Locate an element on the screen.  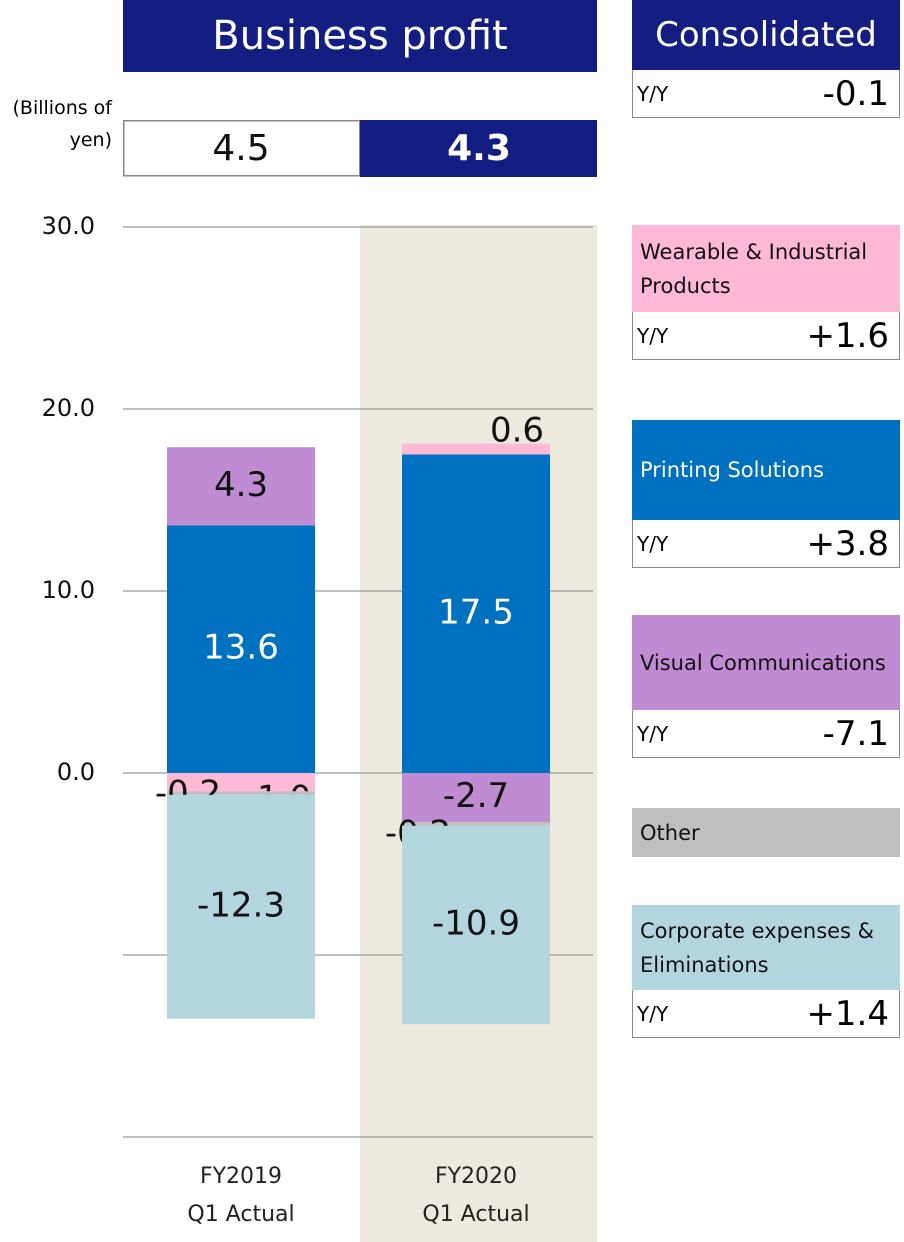
yoy-row: Y/Y +3.8 is located at coordinates (766, 544).